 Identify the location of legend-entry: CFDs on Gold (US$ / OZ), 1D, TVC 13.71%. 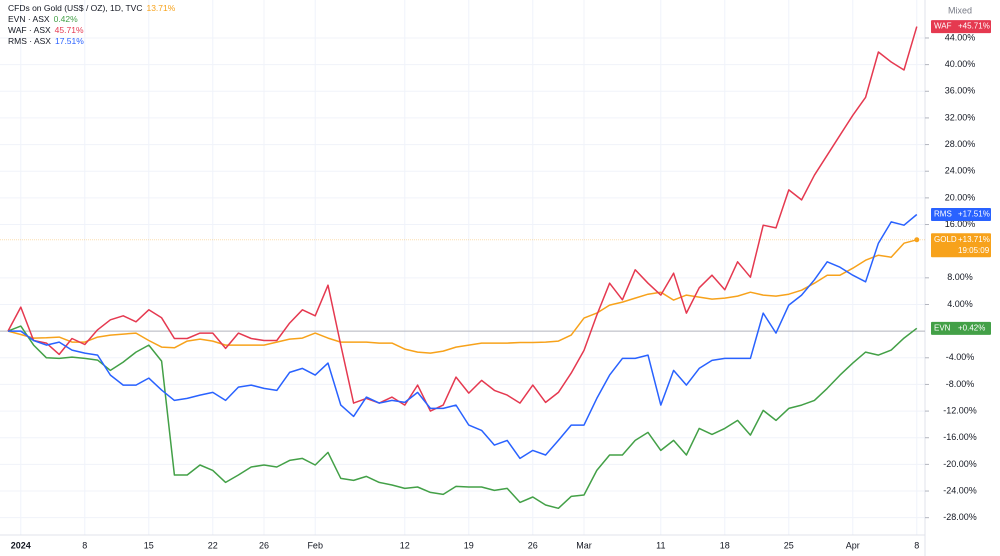
(92, 8).